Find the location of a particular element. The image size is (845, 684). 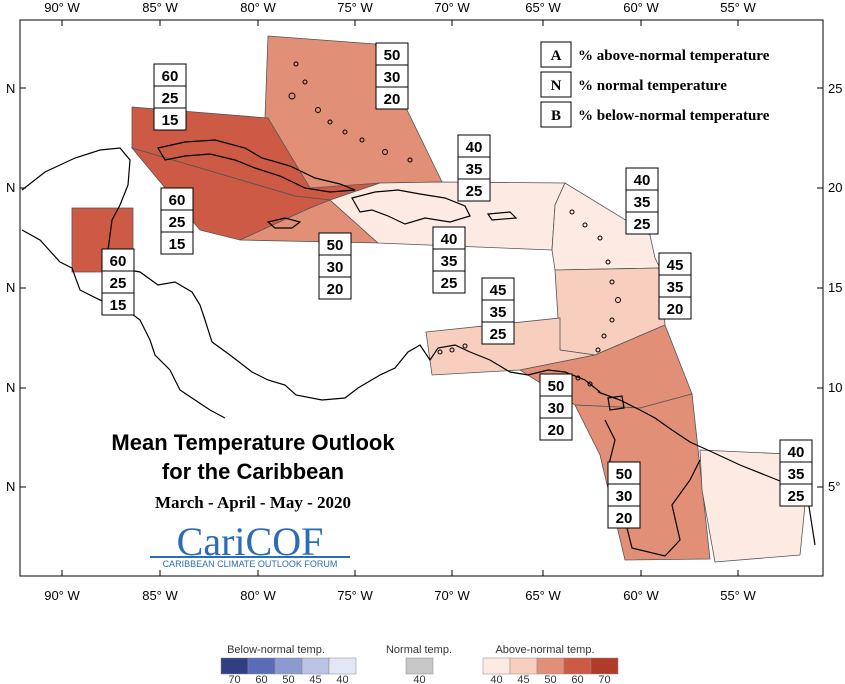

key-text-below: % below-normal temperature is located at coordinates (674, 116).